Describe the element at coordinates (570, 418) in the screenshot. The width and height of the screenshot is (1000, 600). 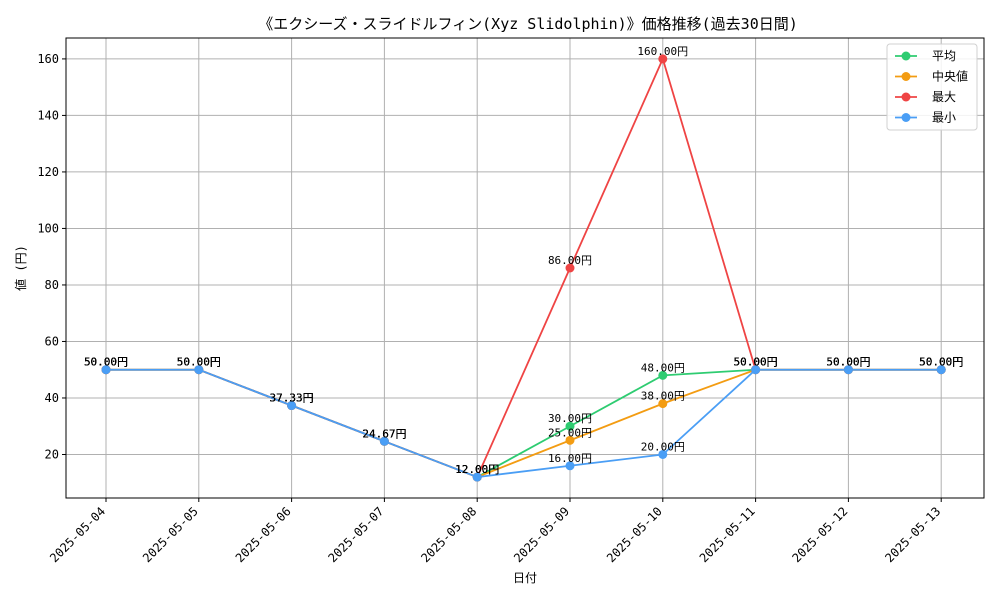
I see `data-label: 30.00円` at that location.